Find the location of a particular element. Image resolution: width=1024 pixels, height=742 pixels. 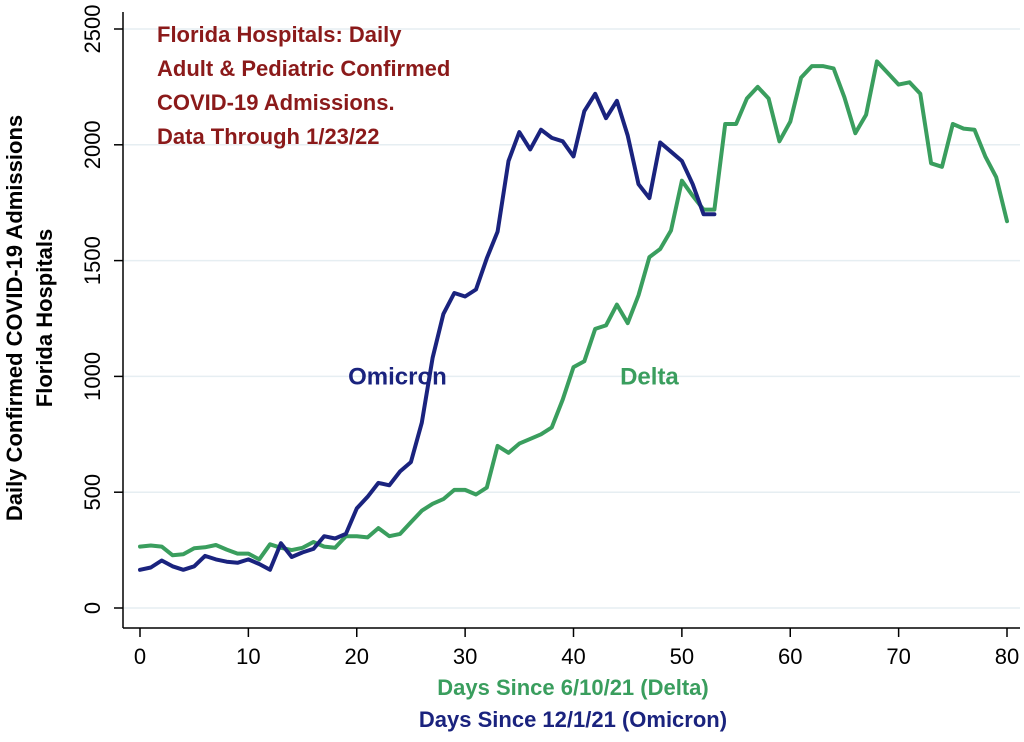

y-tick-label: 1500 is located at coordinates (92, 260).